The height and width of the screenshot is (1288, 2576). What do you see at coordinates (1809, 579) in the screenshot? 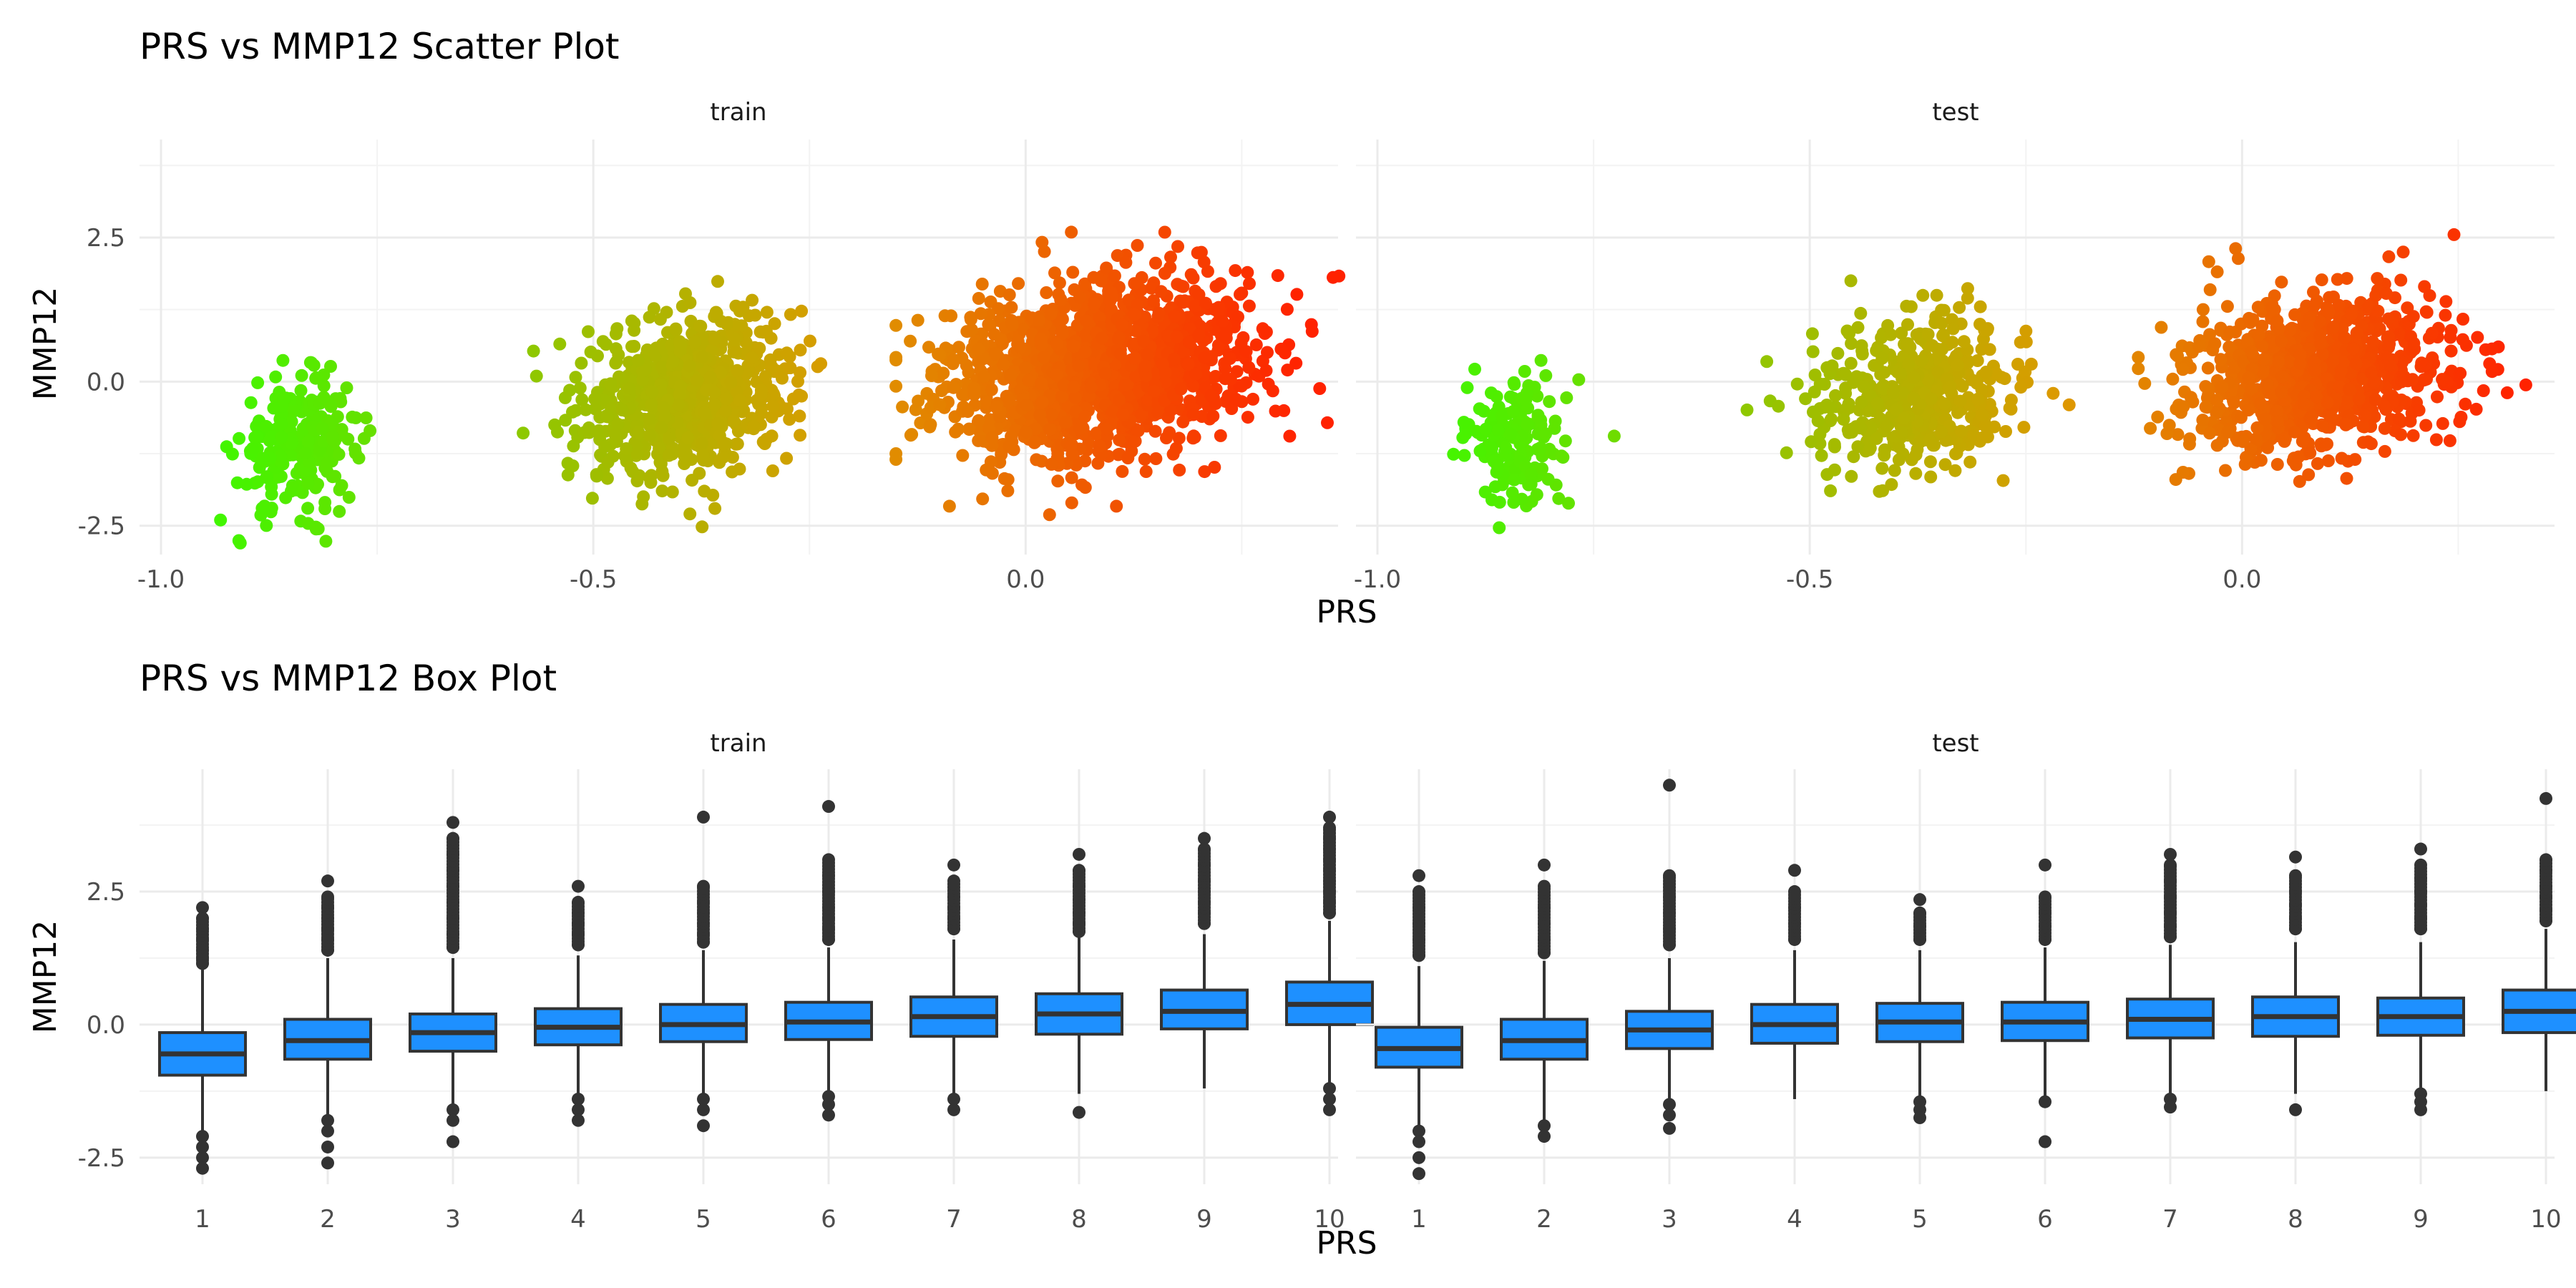
I see `scatter-test-x-tick-label: -0.5` at bounding box center [1809, 579].